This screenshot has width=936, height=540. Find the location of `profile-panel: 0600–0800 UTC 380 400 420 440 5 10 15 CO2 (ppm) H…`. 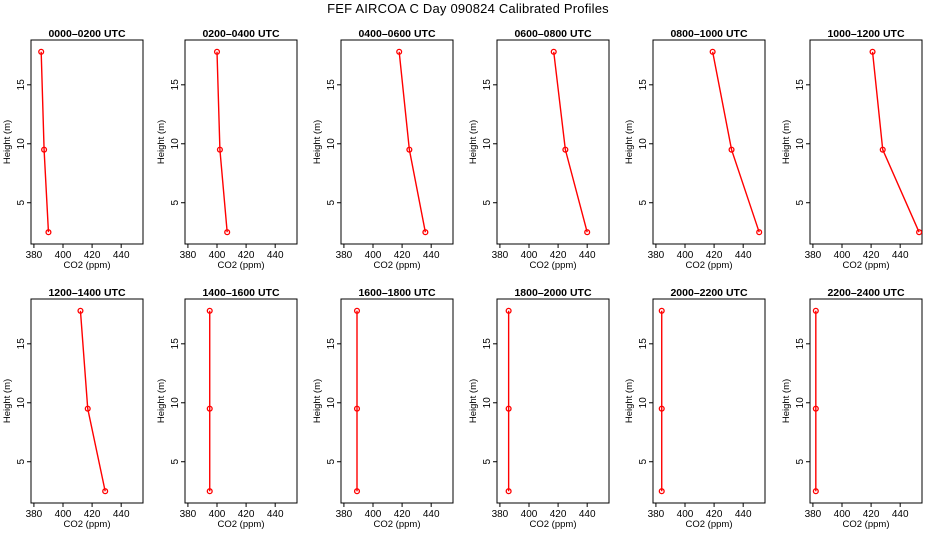

profile-panel: 0600–0800 UTC 380 400 420 440 5 10 15 CO2 (ppm) H… is located at coordinates (539, 149).